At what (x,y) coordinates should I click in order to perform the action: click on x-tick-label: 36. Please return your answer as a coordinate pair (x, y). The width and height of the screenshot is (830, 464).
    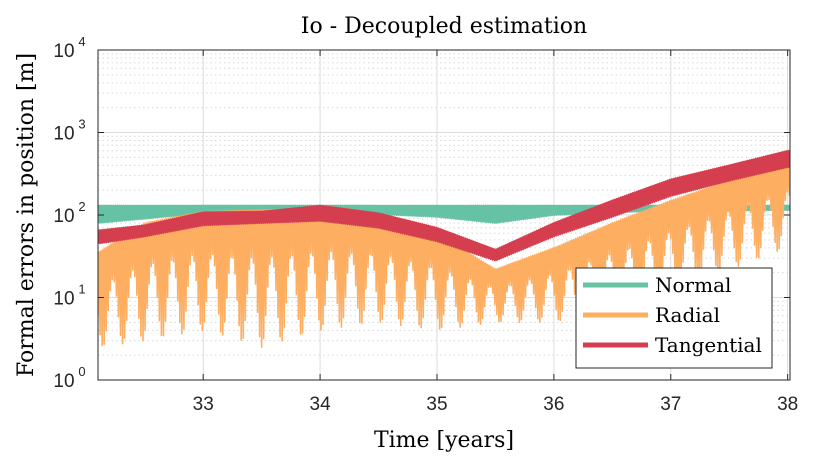
    Looking at the image, I should click on (553, 404).